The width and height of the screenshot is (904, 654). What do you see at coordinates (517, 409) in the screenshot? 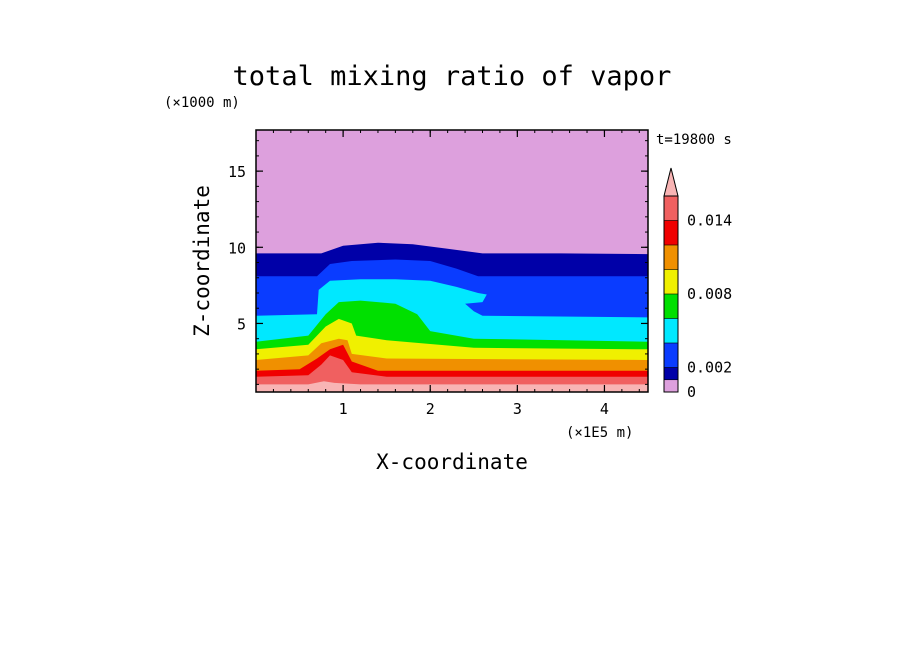
I see `x-tick-label: 3` at bounding box center [517, 409].